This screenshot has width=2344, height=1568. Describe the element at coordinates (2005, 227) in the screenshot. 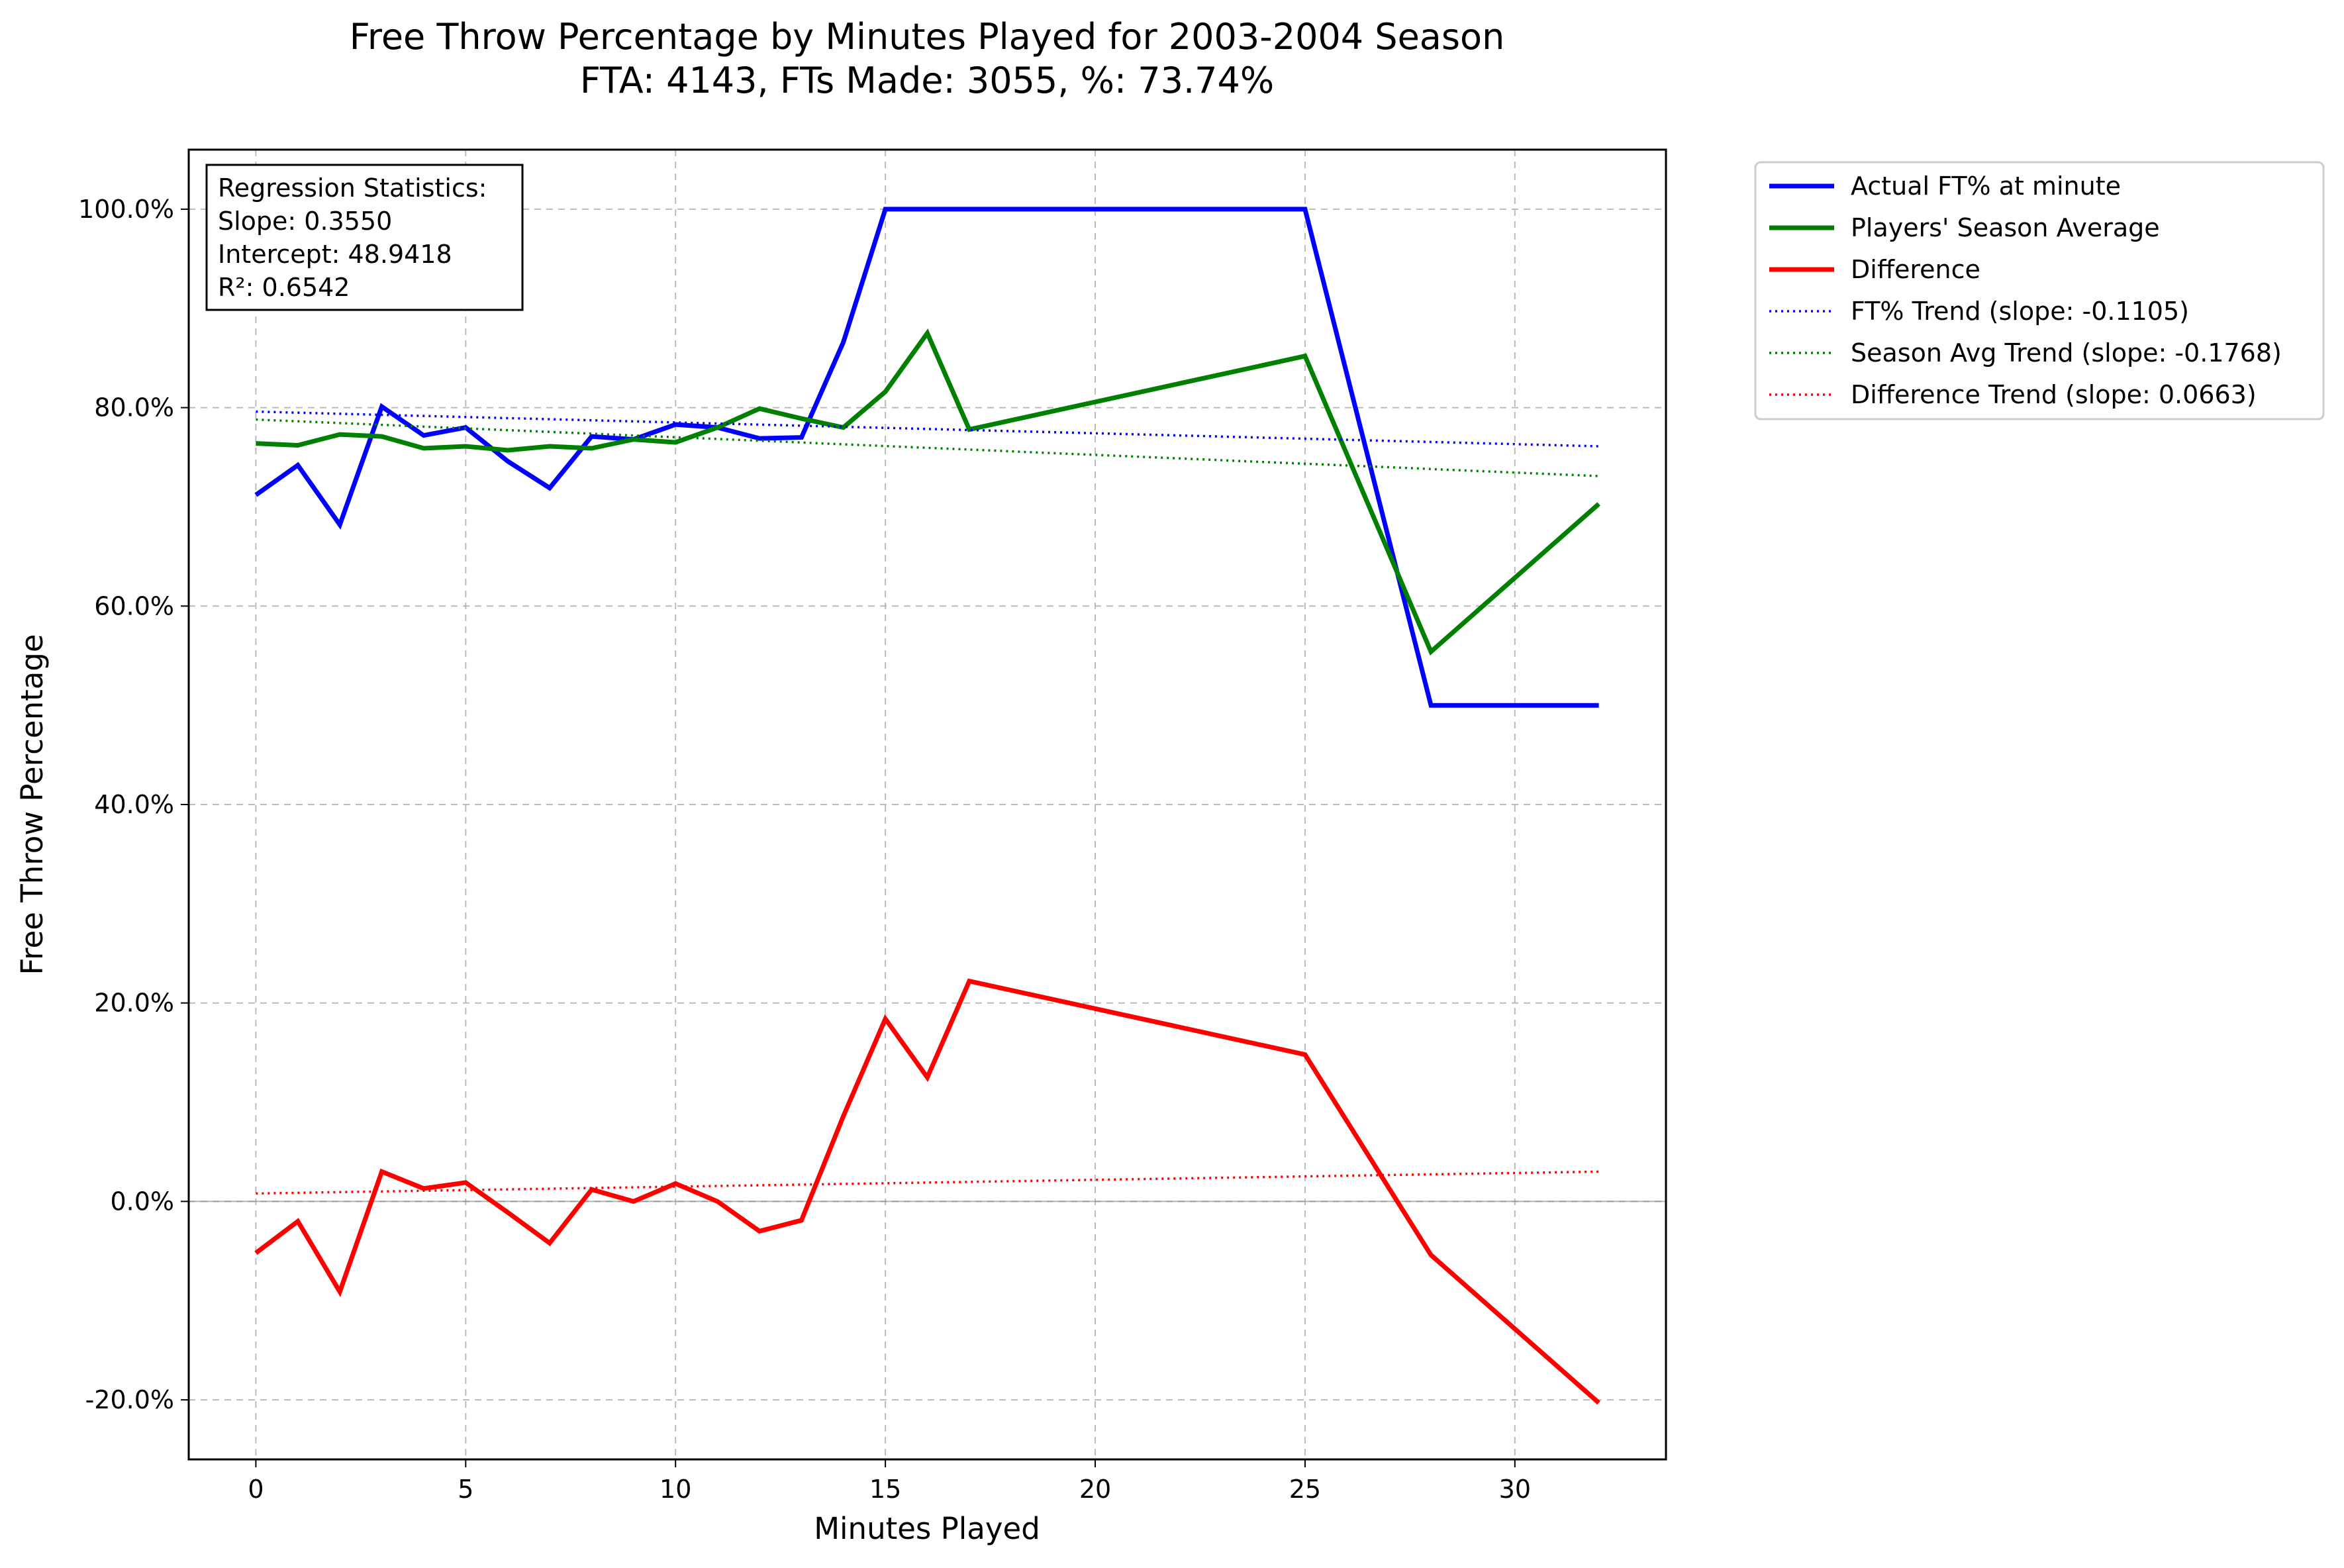

I see `legend-label: Players' Season Average` at that location.